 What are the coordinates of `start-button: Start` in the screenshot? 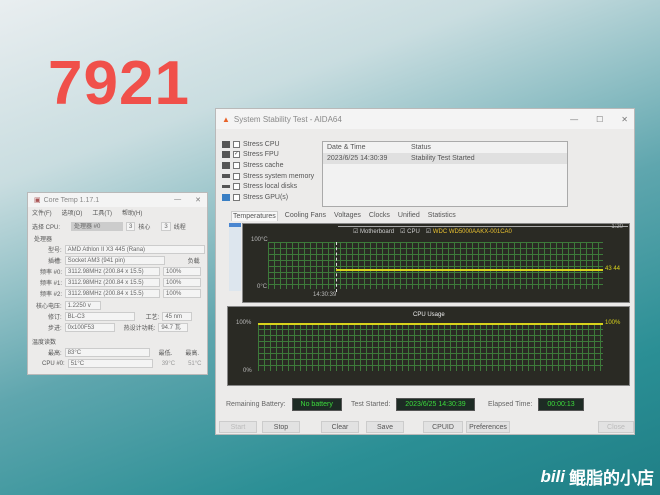 It's located at (238, 427).